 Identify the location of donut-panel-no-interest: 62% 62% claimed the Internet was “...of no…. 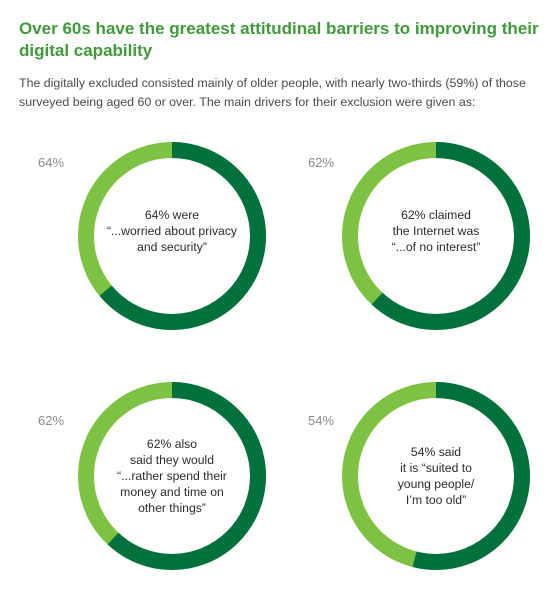
(431, 243).